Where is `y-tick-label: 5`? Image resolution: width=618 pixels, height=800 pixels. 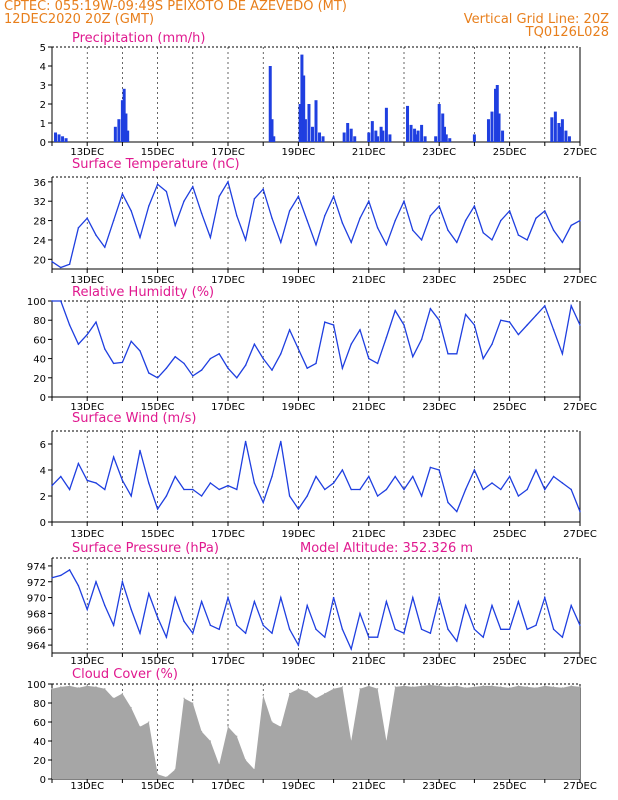
y-tick-label: 5 is located at coordinates (43, 48).